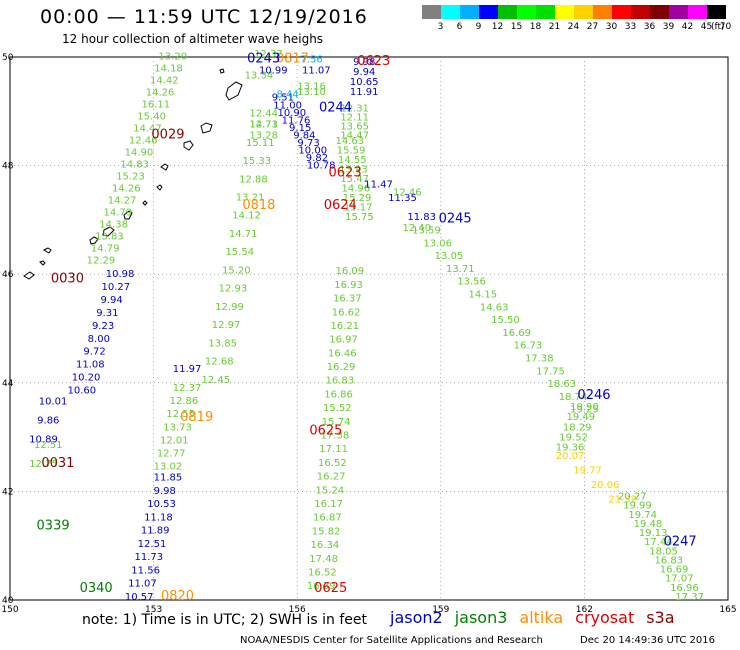  Describe the element at coordinates (8, 58) in the screenshot. I see `lat-tick-label: 50` at that location.